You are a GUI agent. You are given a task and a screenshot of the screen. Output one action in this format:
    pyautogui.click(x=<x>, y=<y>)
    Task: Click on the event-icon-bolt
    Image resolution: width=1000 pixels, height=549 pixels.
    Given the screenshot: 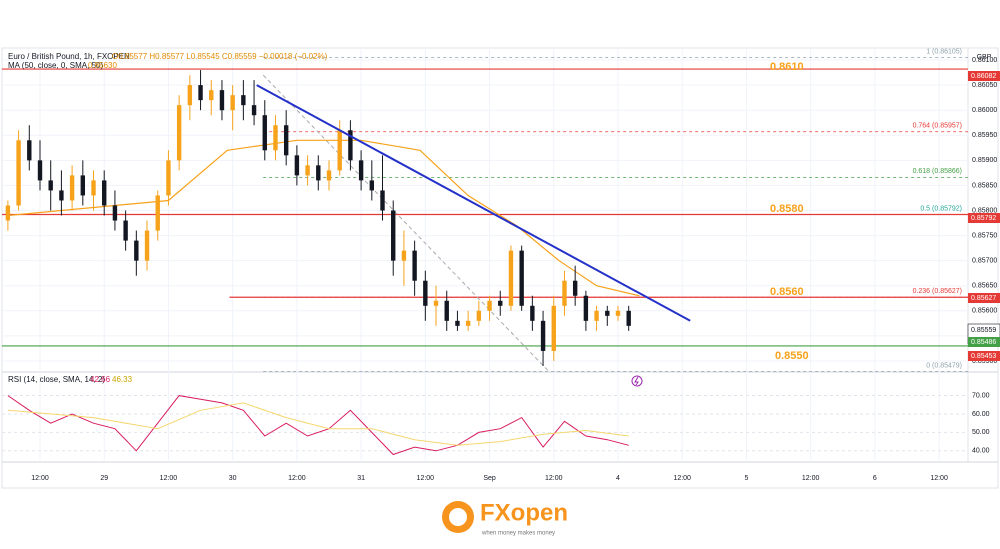 What is the action you would take?
    pyautogui.click(x=636, y=381)
    